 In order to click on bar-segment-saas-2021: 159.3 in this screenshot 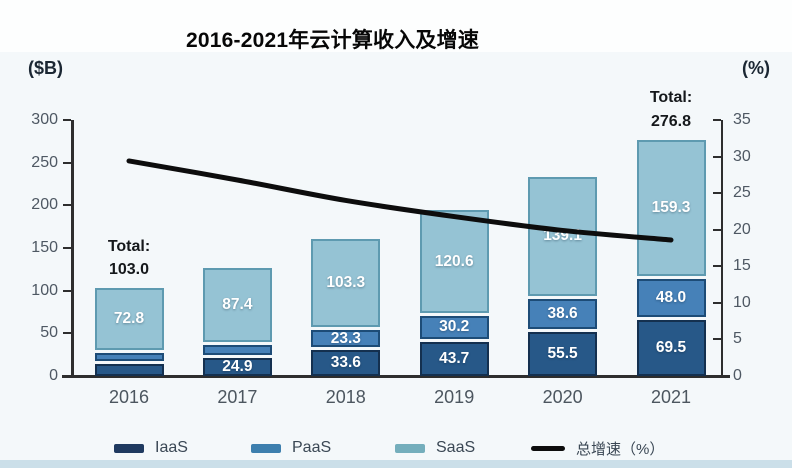, I will do `click(671, 207)`.